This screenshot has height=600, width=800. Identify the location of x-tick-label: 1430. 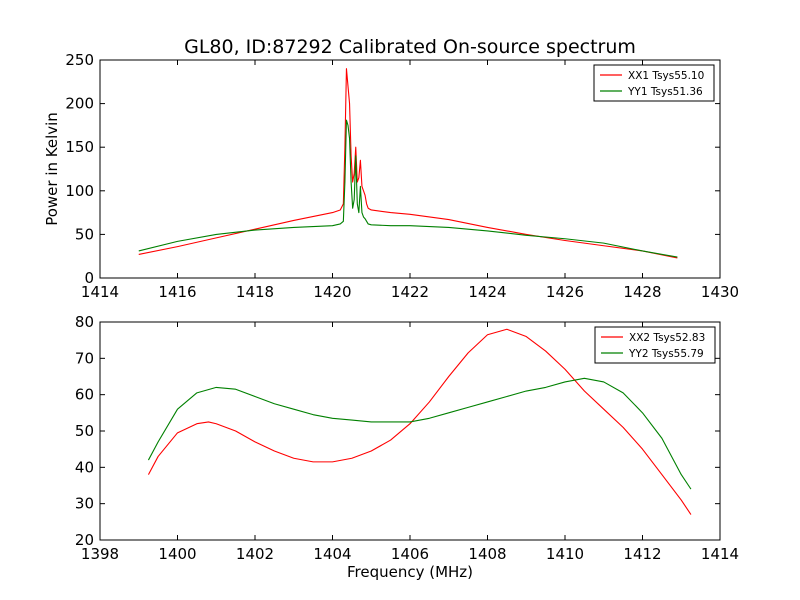
(720, 292).